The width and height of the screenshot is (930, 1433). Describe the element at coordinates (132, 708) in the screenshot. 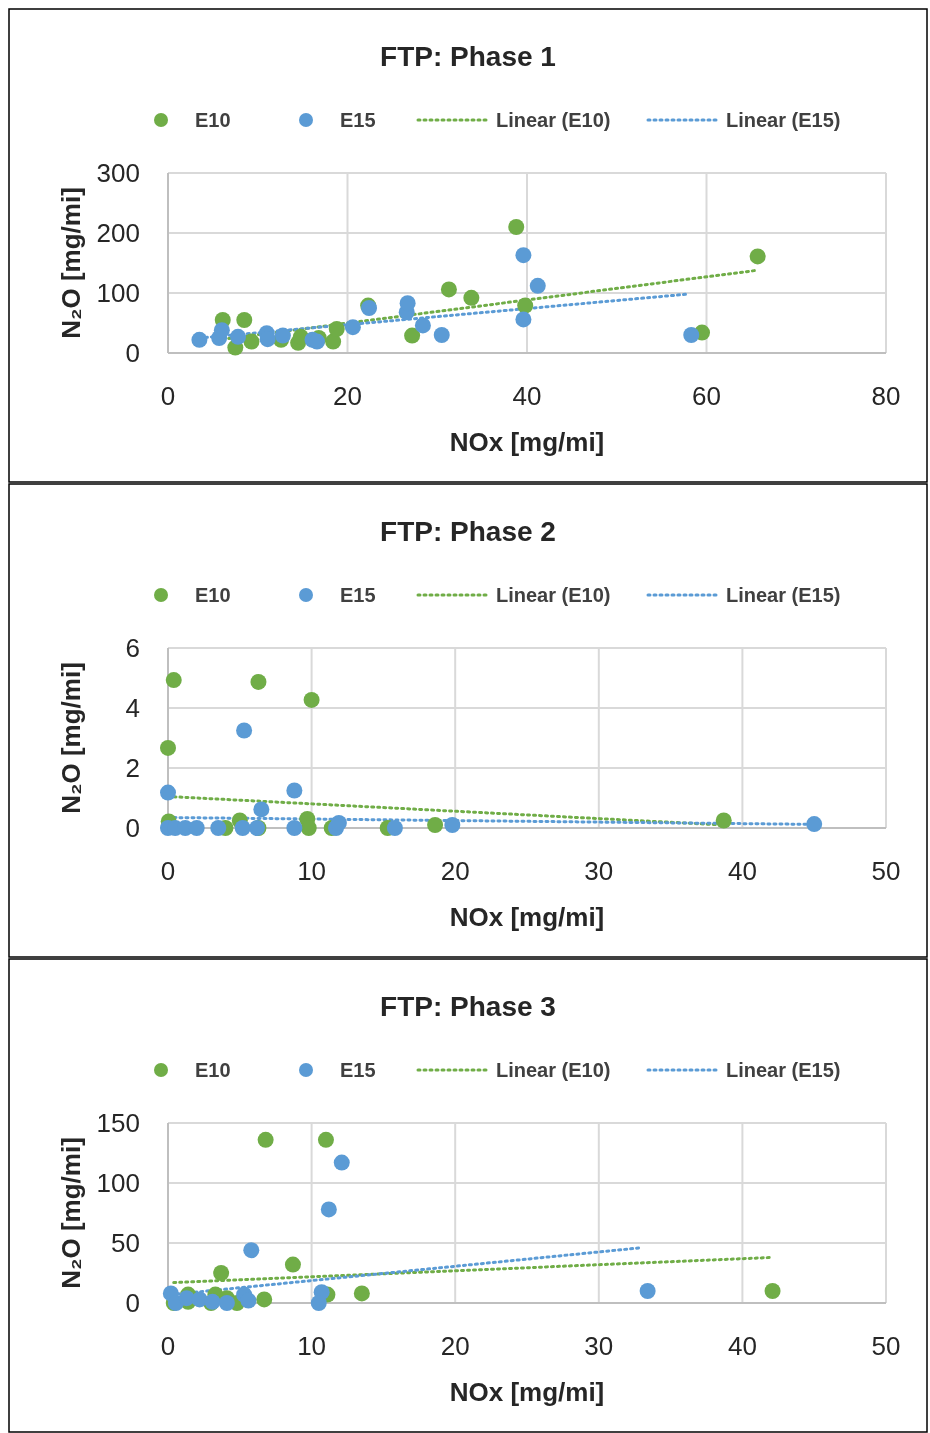

I see `y-tick-label: 4` at that location.